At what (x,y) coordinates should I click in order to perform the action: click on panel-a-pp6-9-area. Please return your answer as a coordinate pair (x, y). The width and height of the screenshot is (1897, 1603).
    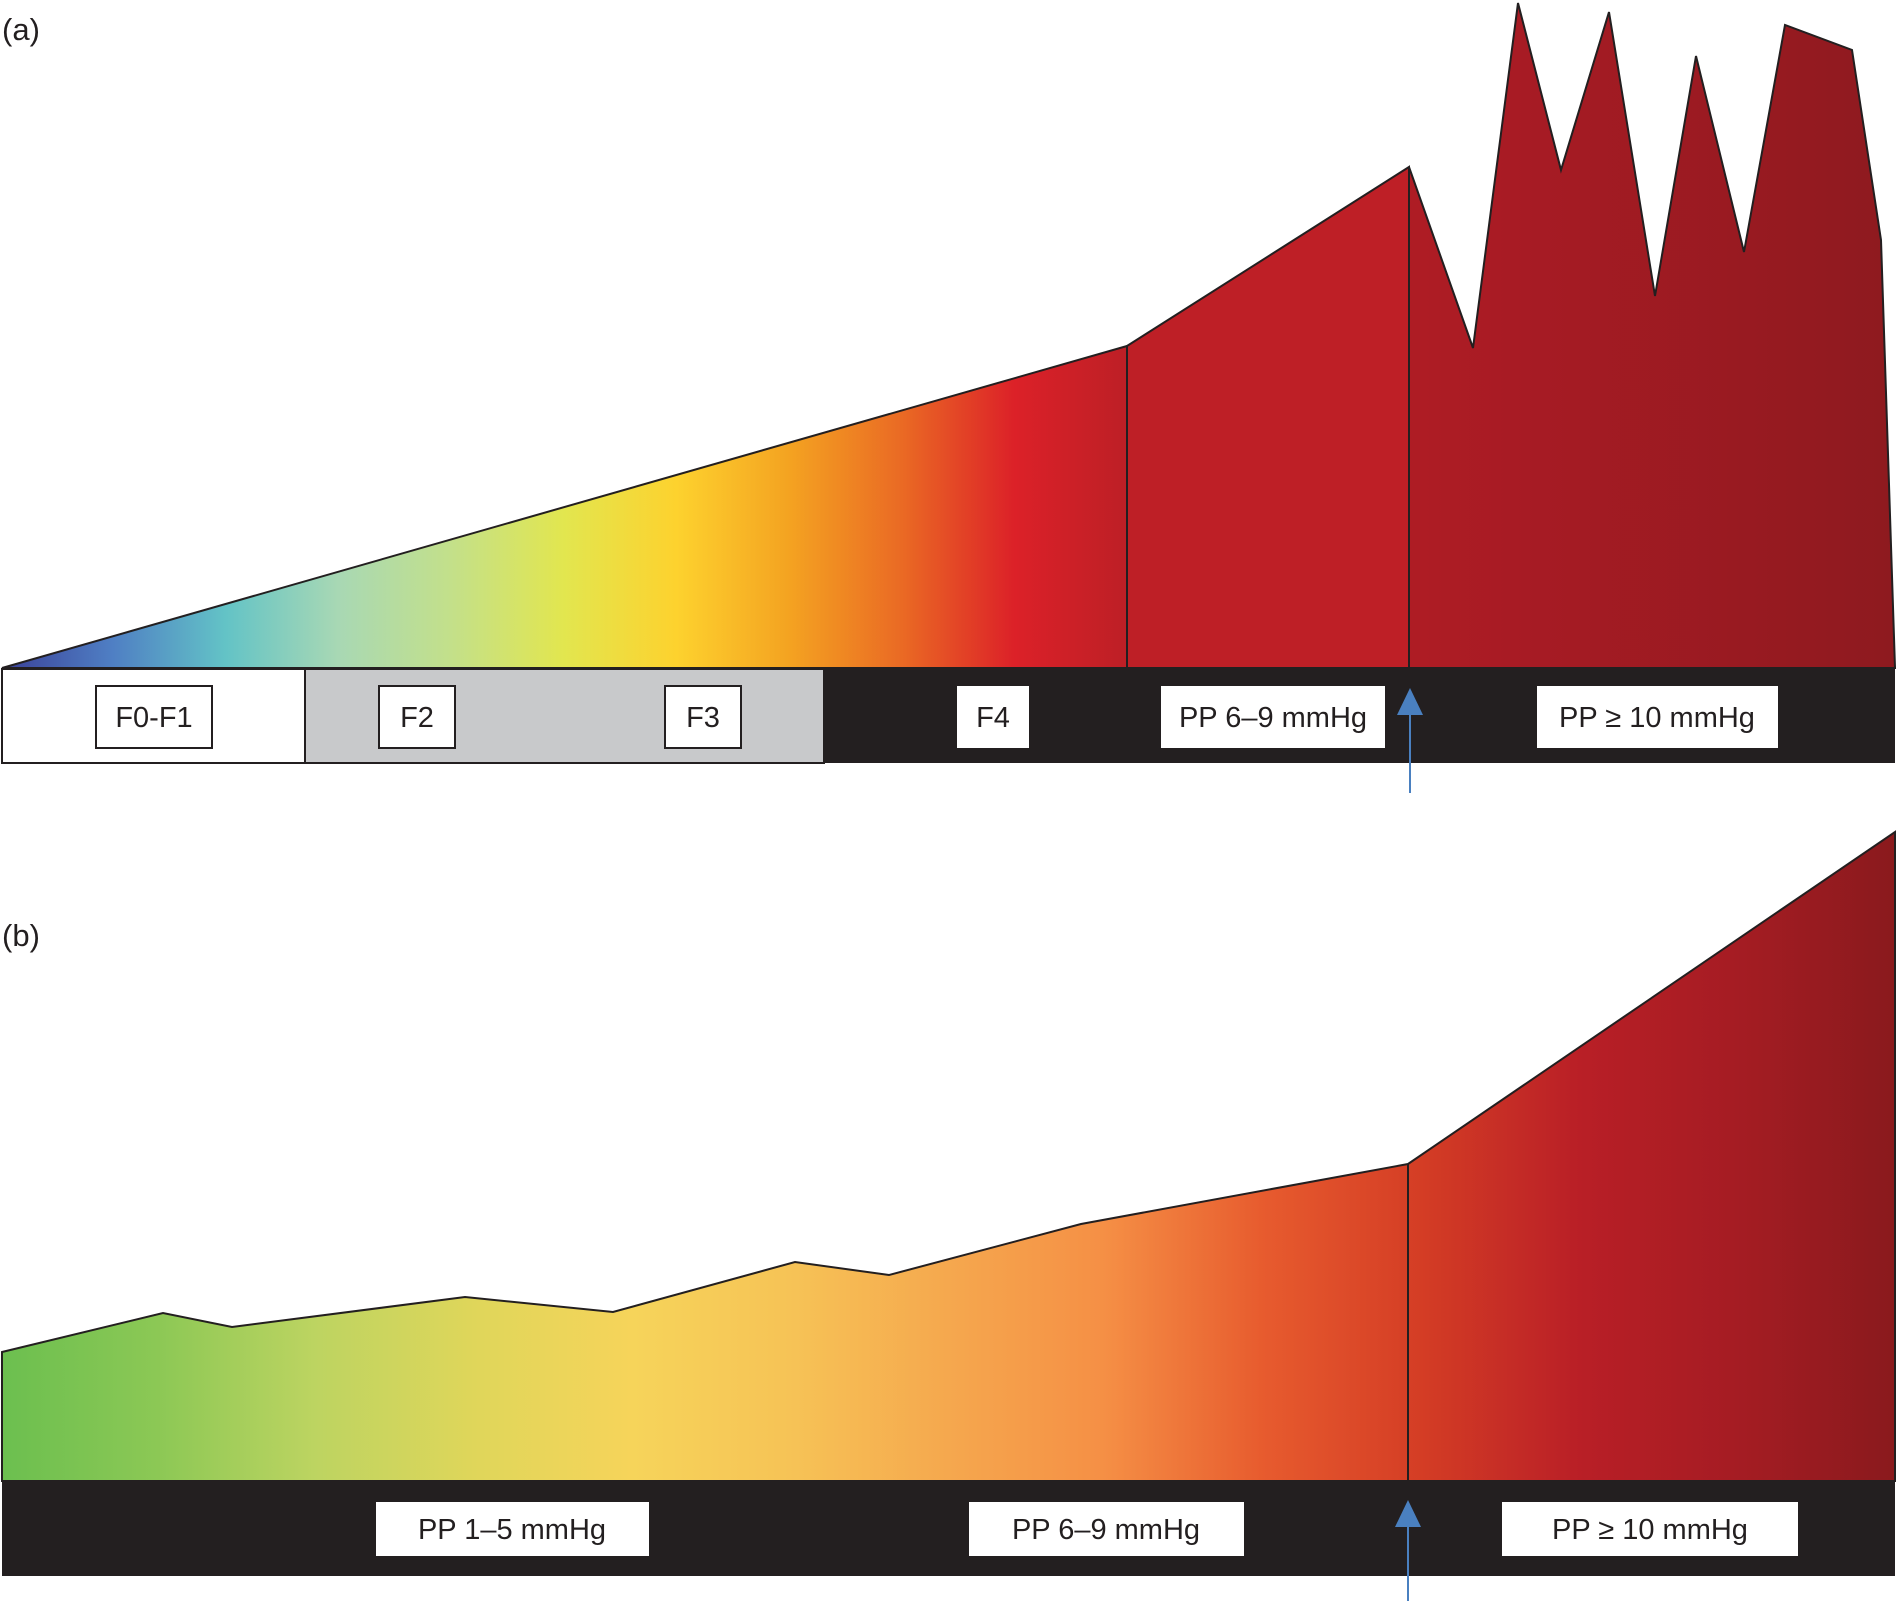
    Looking at the image, I should click on (1268, 417).